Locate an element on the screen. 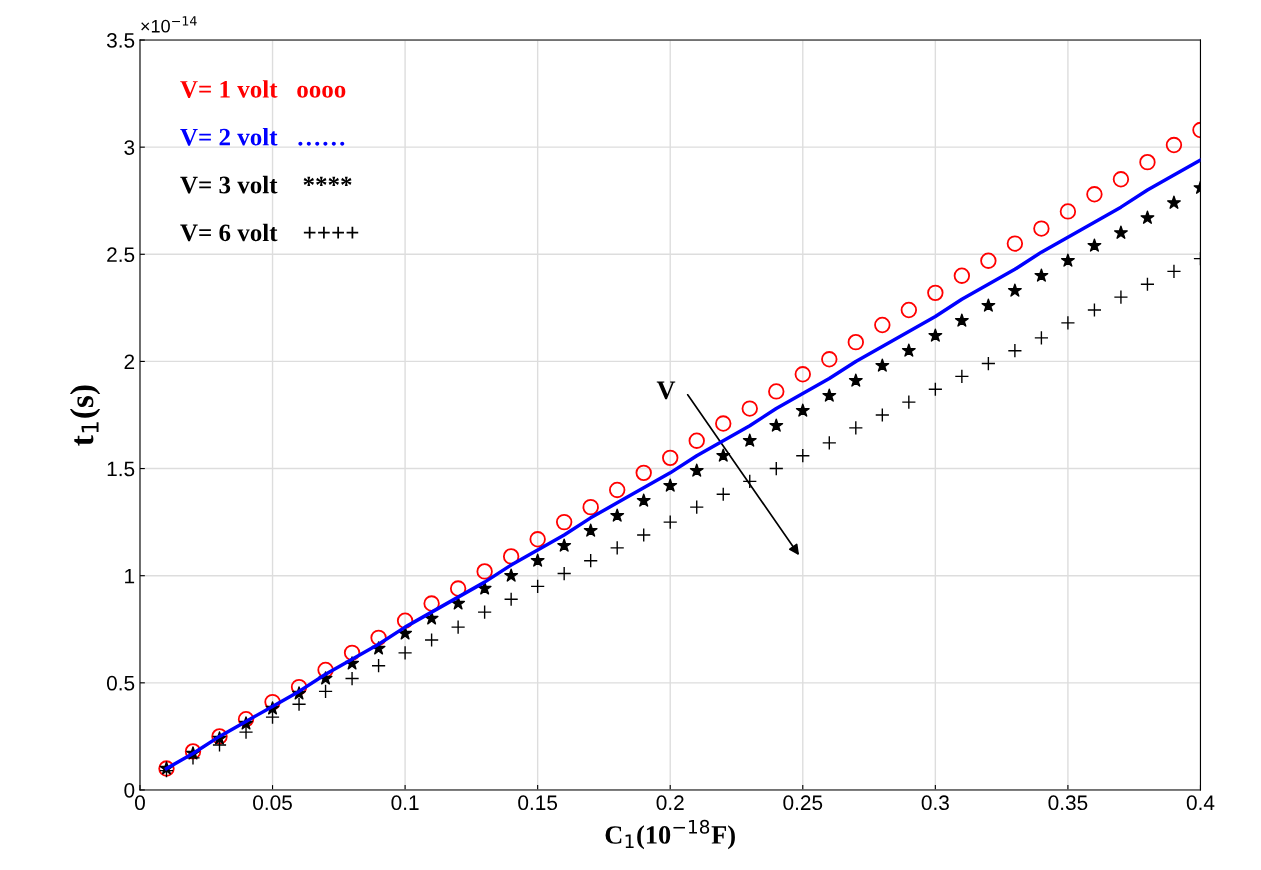 This screenshot has width=1261, height=870. x-tick-label: 0.1 is located at coordinates (405, 803).